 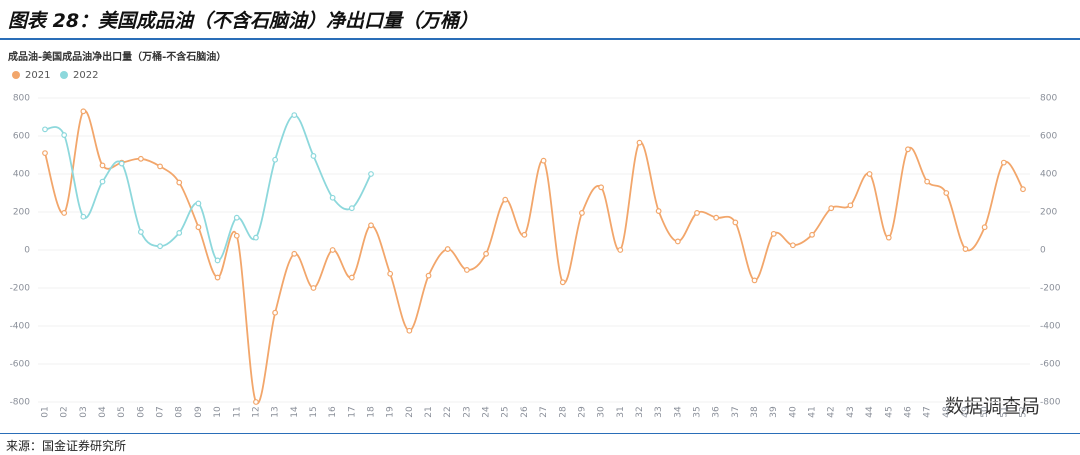 What do you see at coordinates (391, 412) in the screenshot?
I see `x-tick-label: 19` at bounding box center [391, 412].